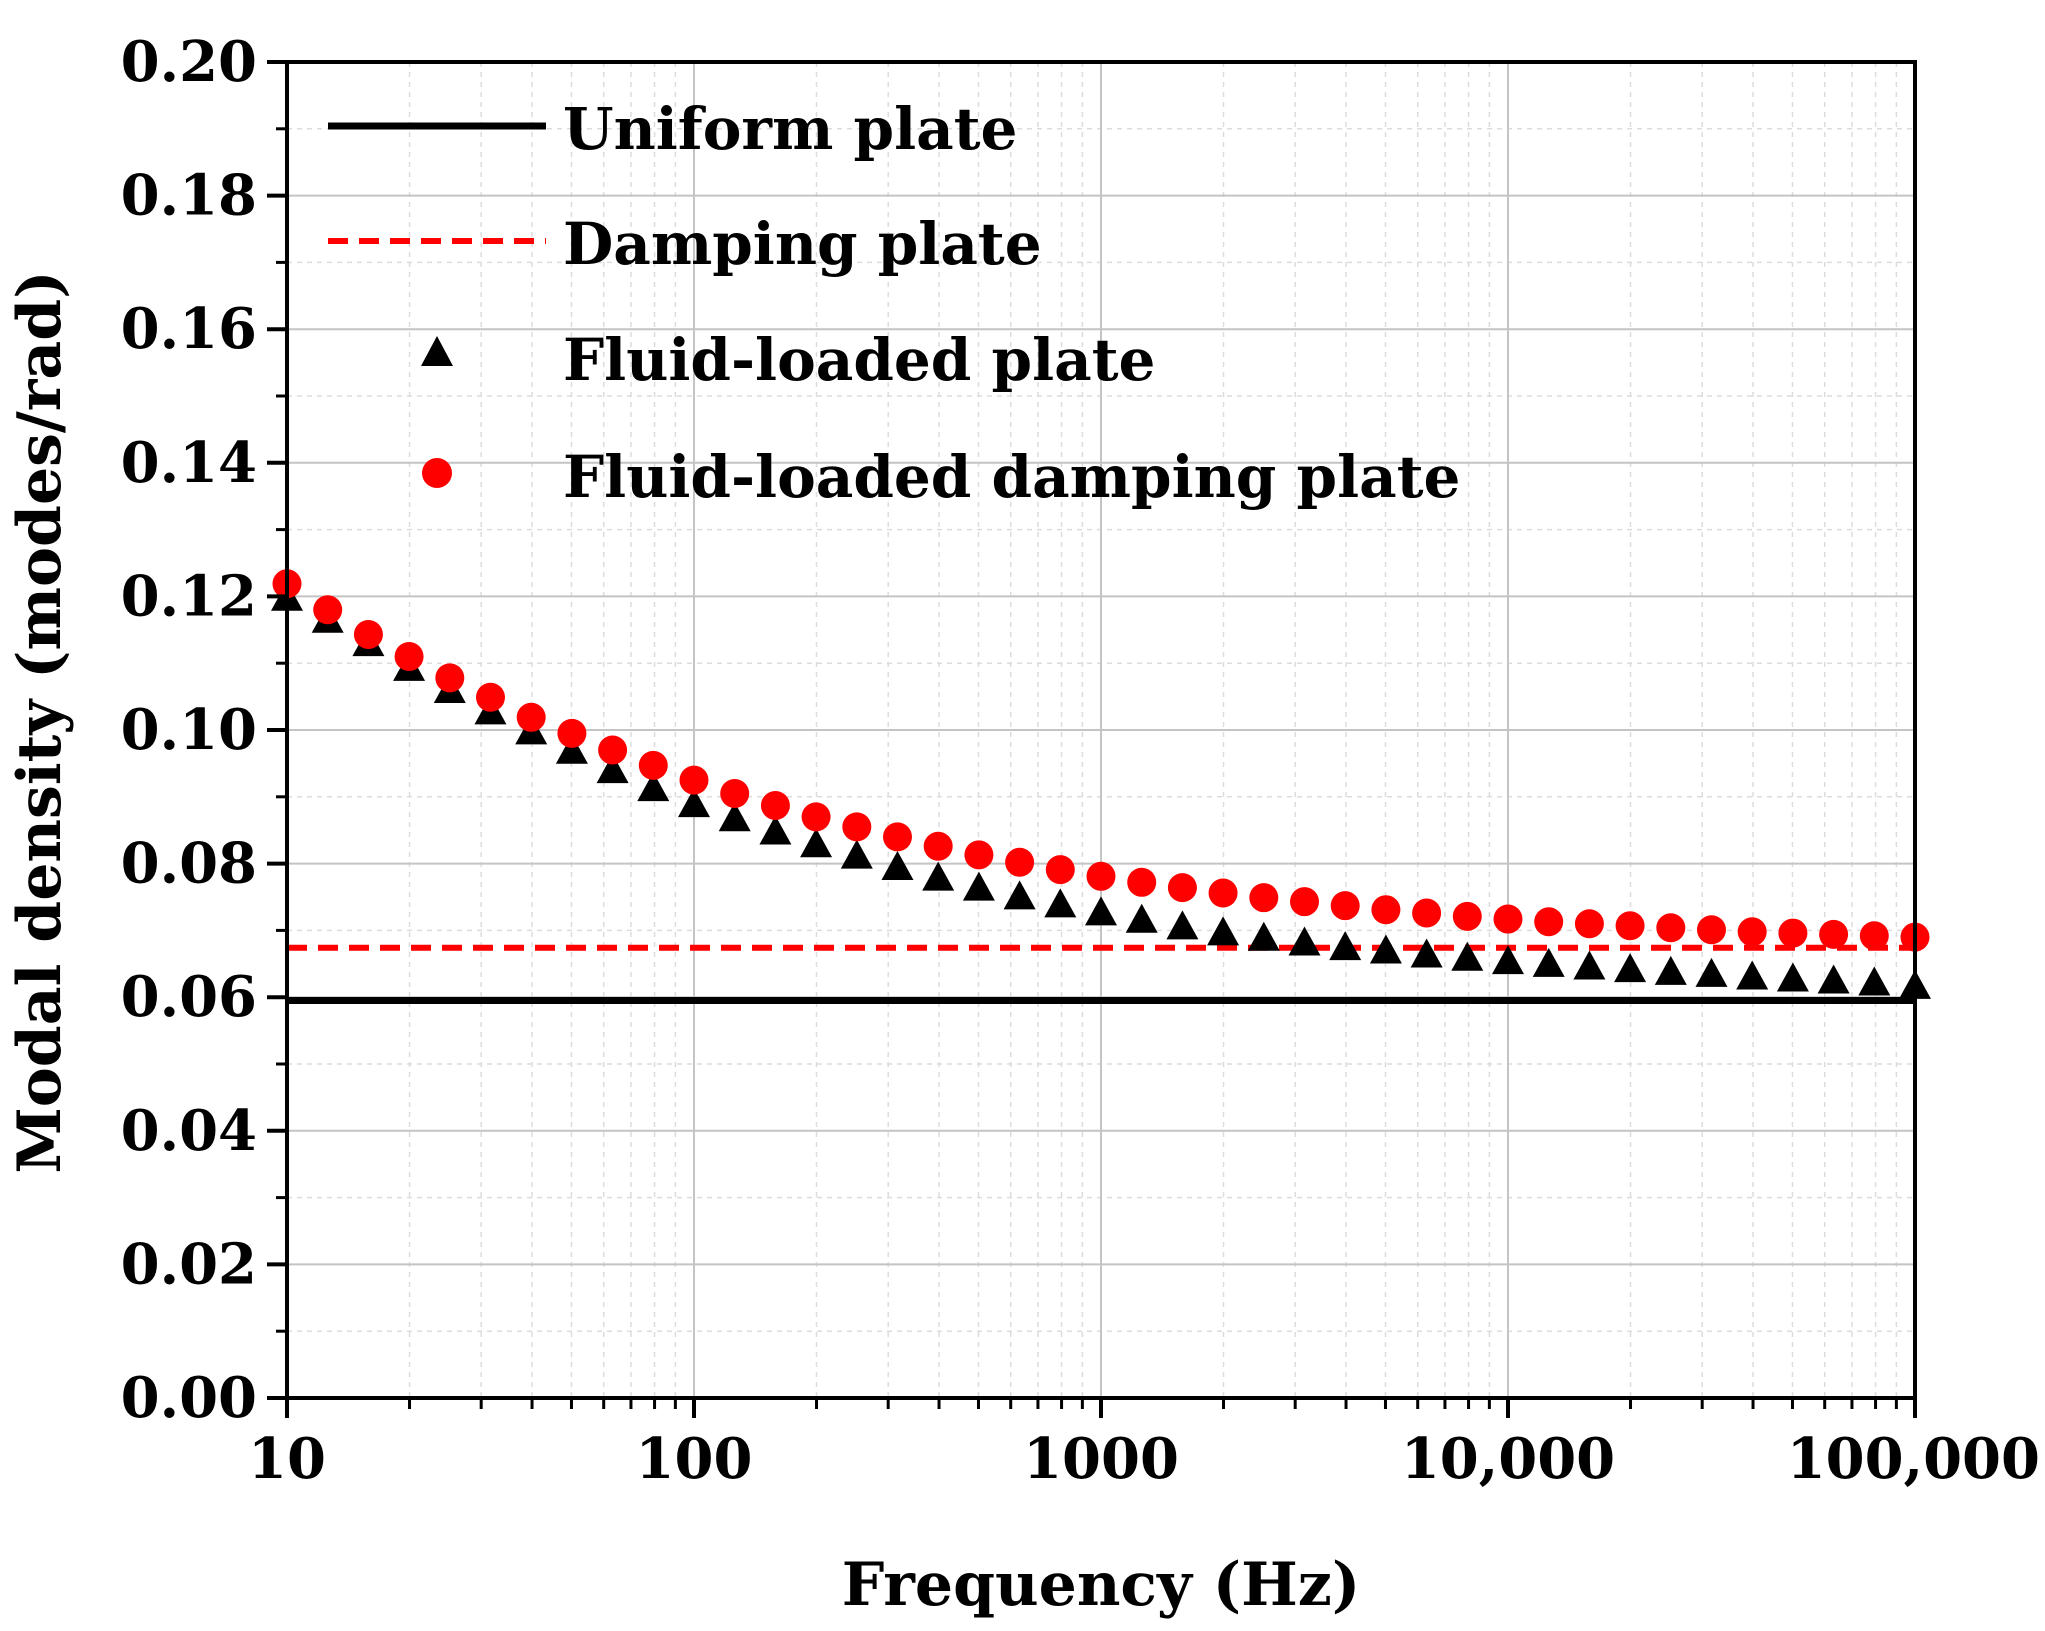  Describe the element at coordinates (802, 244) in the screenshot. I see `legend-label-damping-plate: Damping plate` at that location.